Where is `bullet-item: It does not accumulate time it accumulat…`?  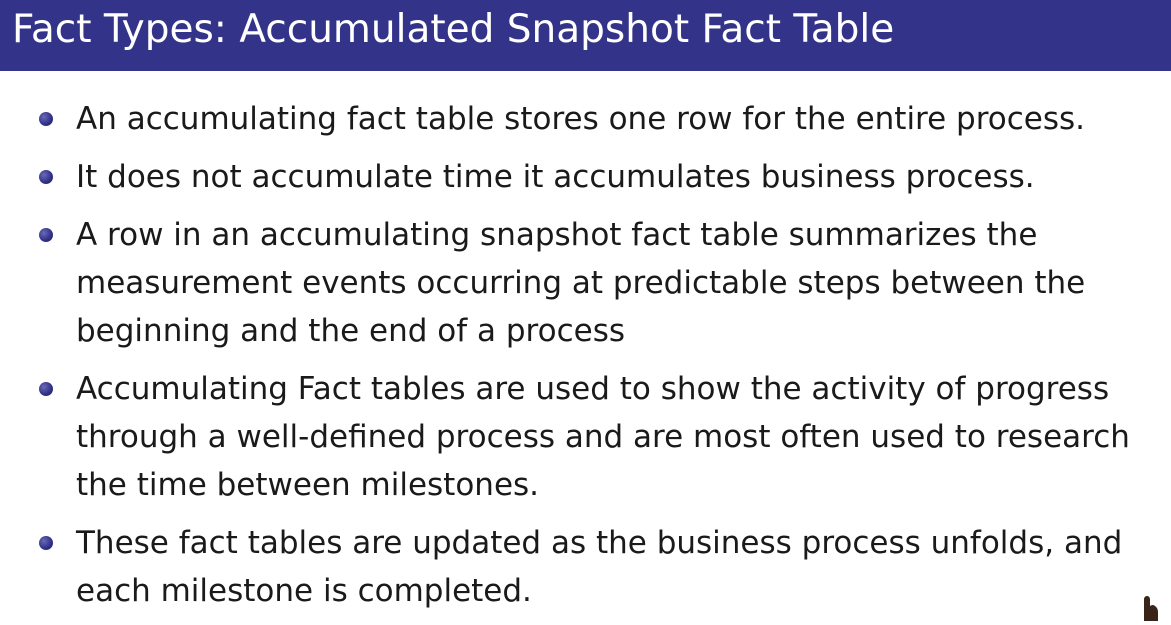
bullet-item: It does not accumulate time it accumulat… is located at coordinates (585, 177).